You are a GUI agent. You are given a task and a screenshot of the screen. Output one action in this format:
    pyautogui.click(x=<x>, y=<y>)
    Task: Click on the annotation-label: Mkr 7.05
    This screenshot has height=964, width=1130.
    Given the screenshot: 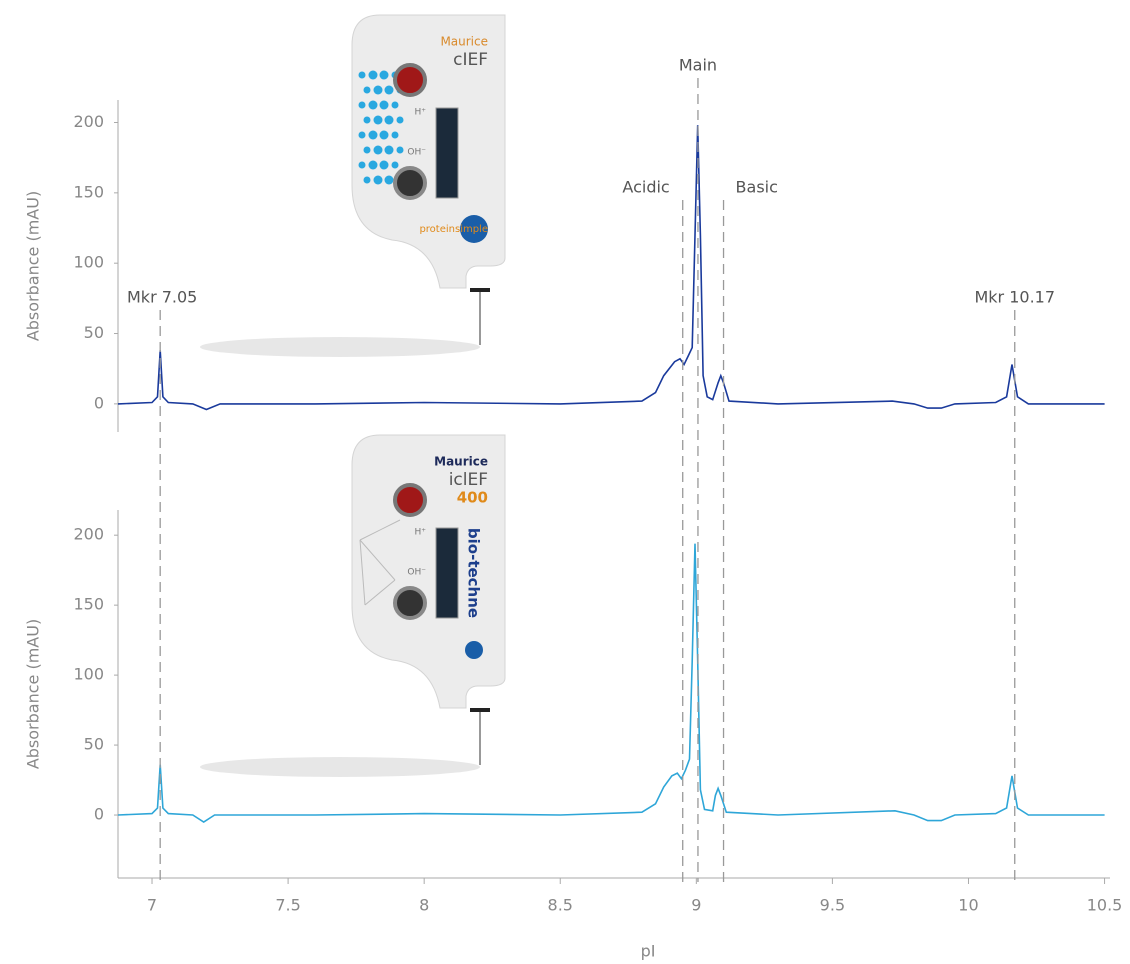 What is the action you would take?
    pyautogui.click(x=162, y=297)
    